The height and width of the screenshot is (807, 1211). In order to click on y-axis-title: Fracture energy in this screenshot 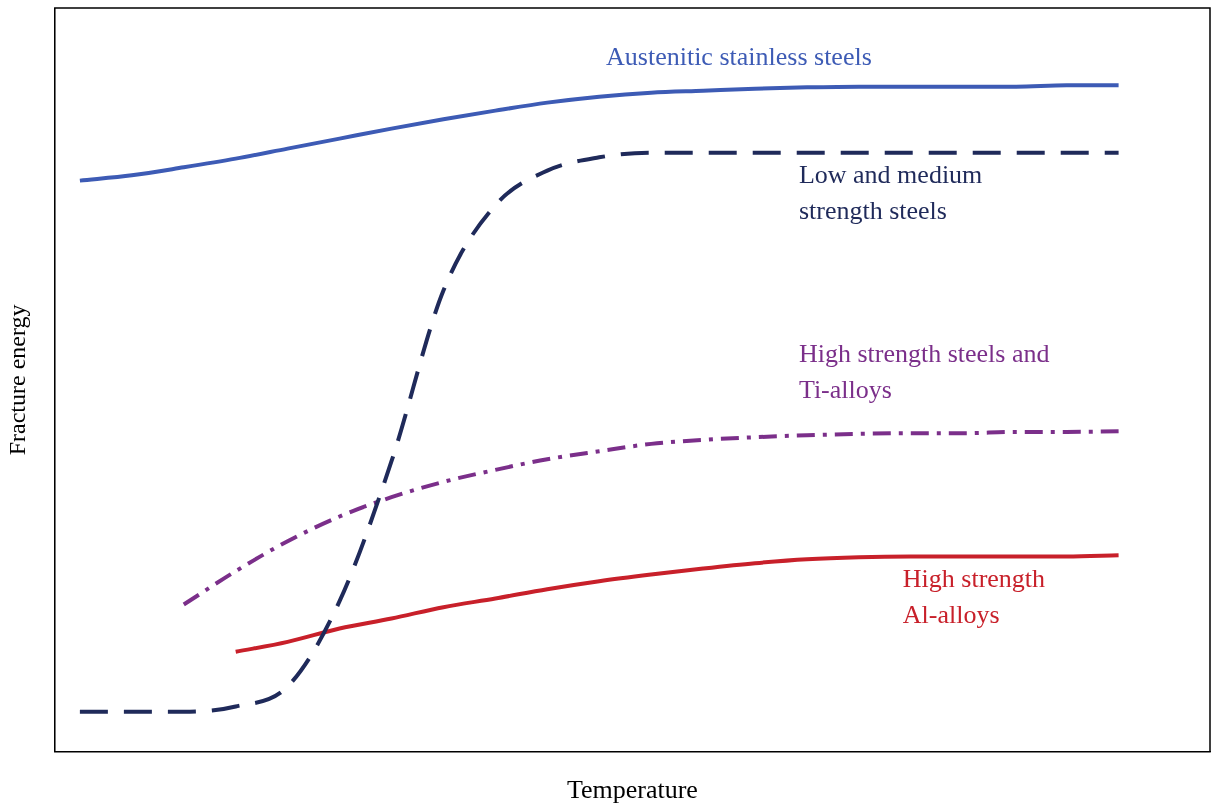, I will do `click(16, 380)`.